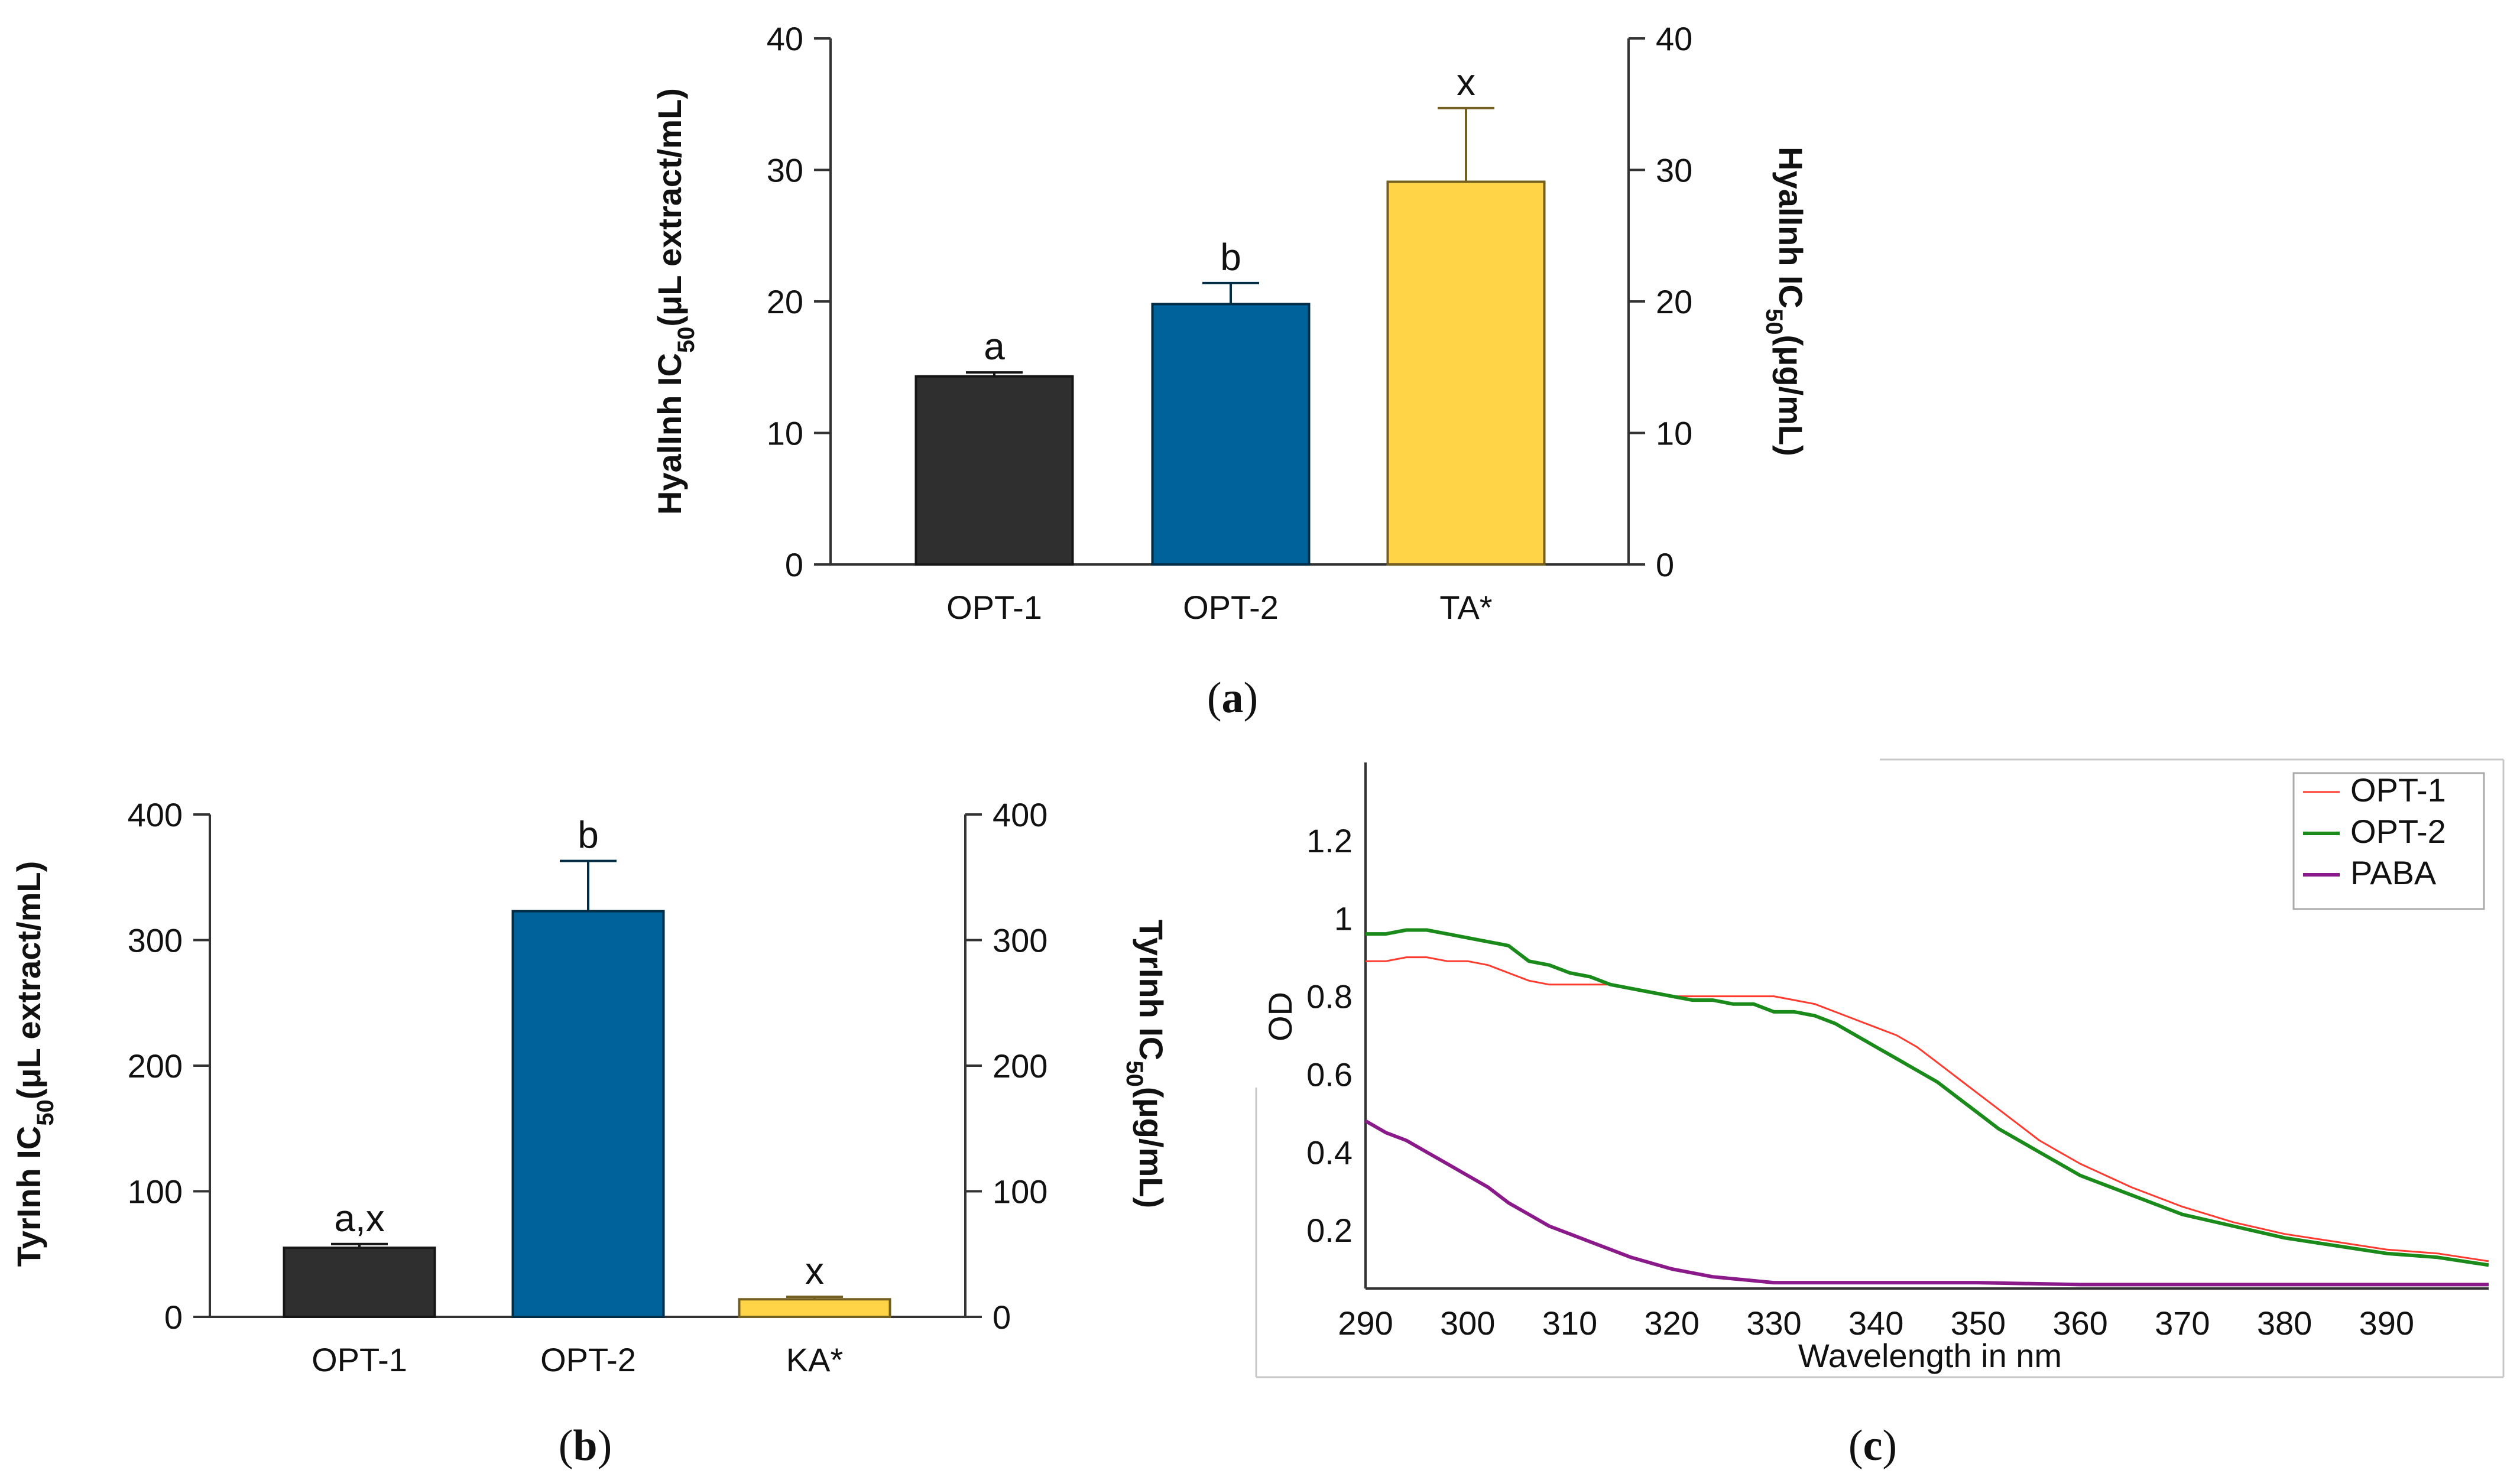 This screenshot has width=2520, height=1480. I want to click on panel-b-significance-label: x, so click(814, 1271).